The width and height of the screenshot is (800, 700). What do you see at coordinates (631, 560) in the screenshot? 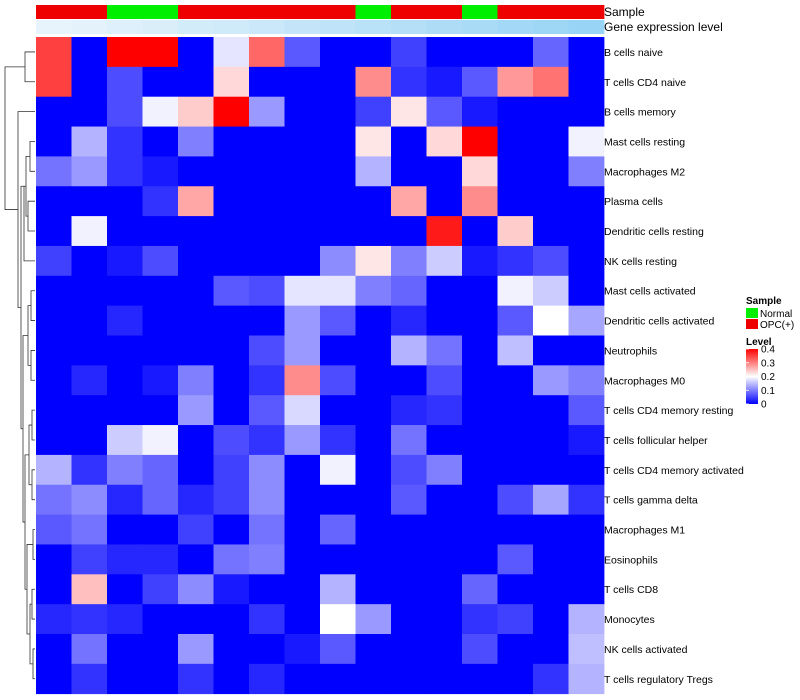
I see `row-label: Eosinophils` at bounding box center [631, 560].